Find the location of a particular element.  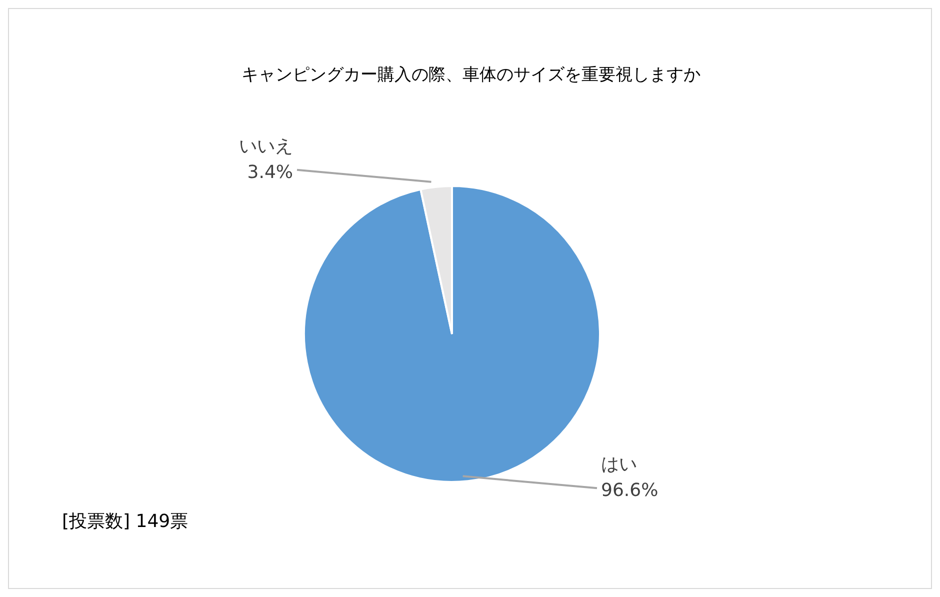

slice-label: はい is located at coordinates (619, 465).